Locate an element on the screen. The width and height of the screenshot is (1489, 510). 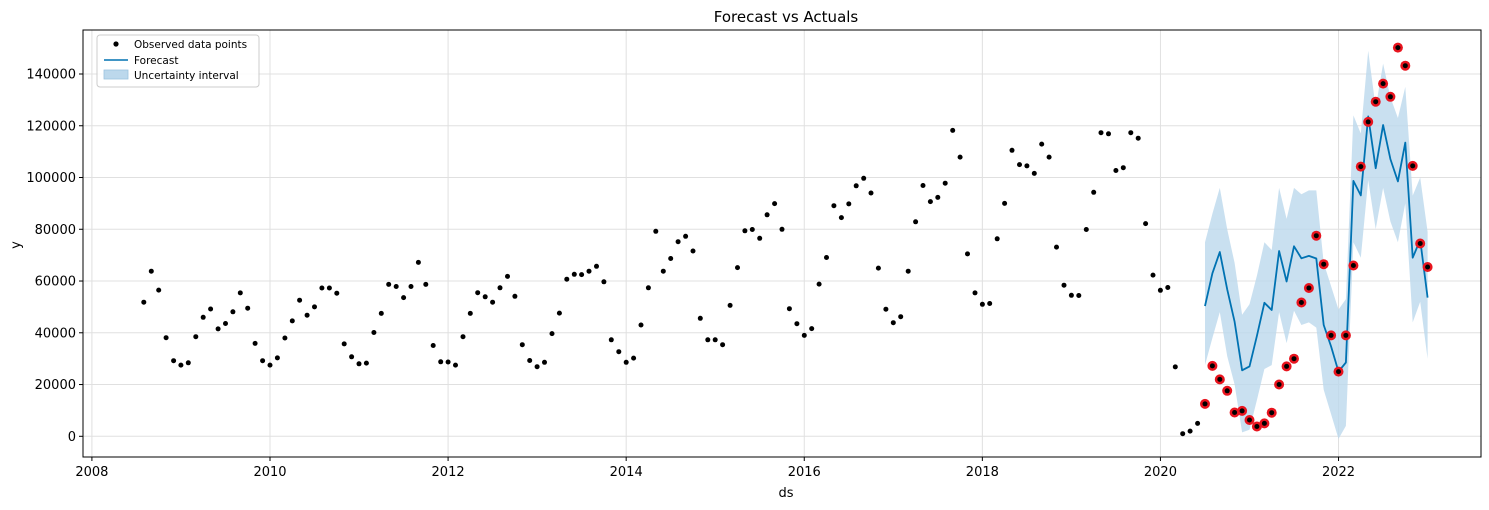
x-axis-label: ds is located at coordinates (785, 493).